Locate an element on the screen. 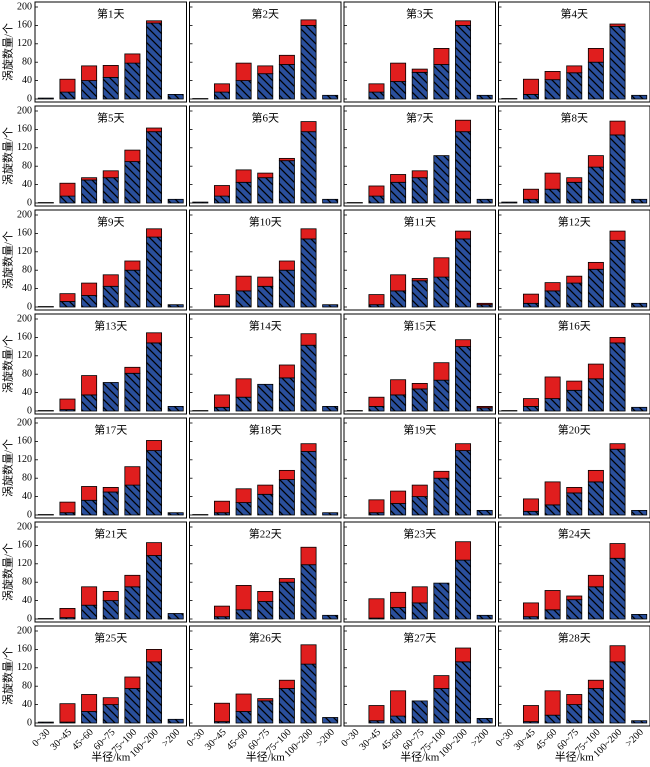  panel-title: 第23天 is located at coordinates (419, 534).